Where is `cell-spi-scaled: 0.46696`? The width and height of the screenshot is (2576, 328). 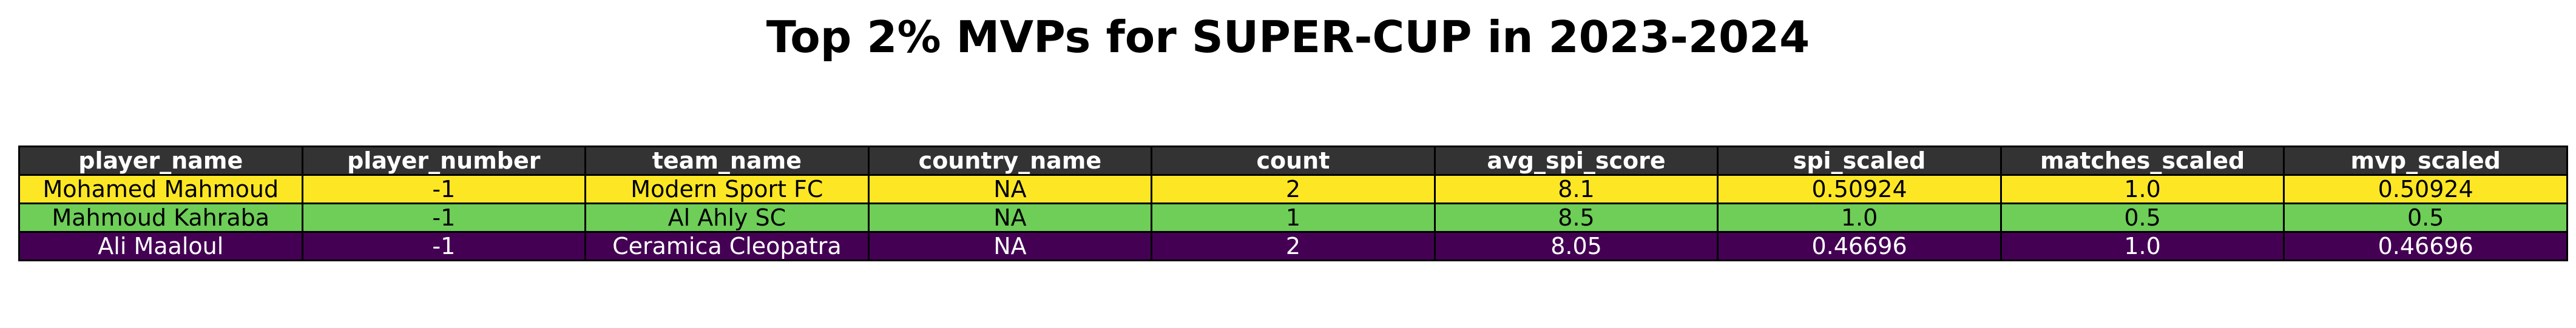
cell-spi-scaled: 0.46696 is located at coordinates (1859, 246).